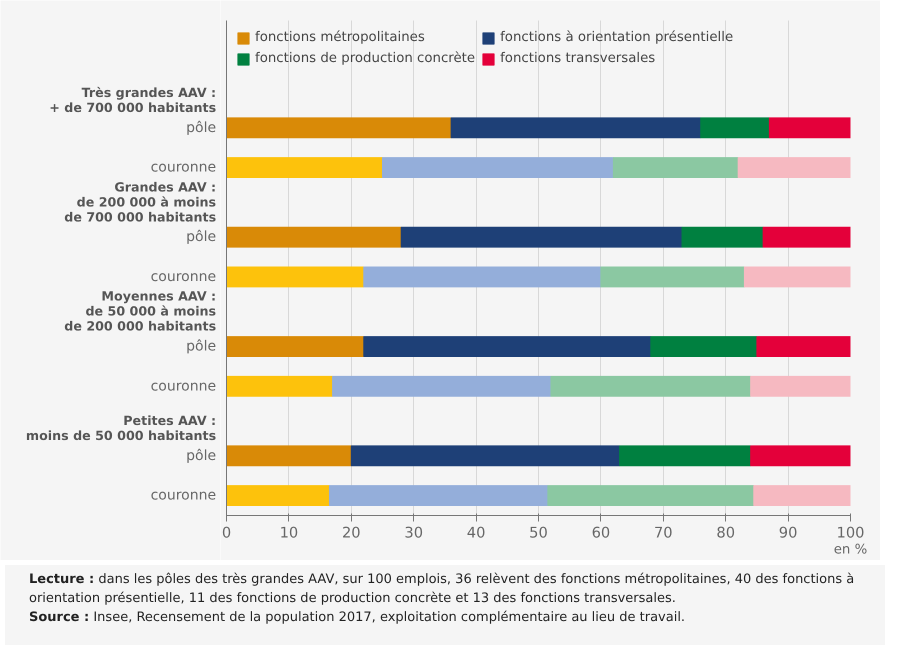  What do you see at coordinates (850, 533) in the screenshot?
I see `x-tick-label: 100` at bounding box center [850, 533].